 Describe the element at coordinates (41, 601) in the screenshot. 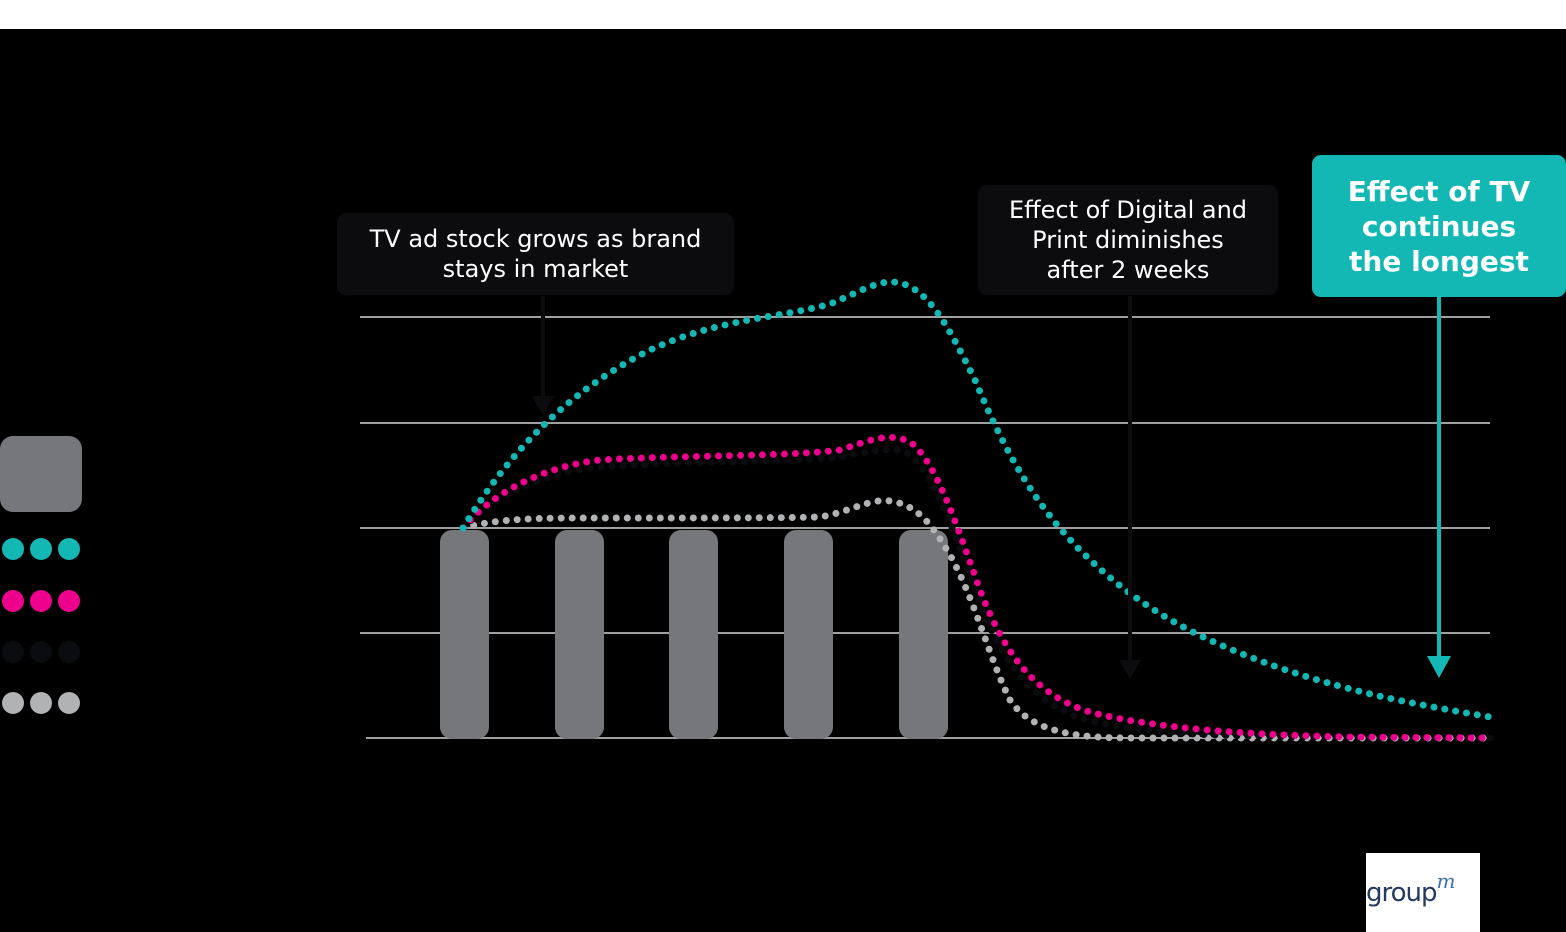

I see `legend-swatch-digital` at that location.